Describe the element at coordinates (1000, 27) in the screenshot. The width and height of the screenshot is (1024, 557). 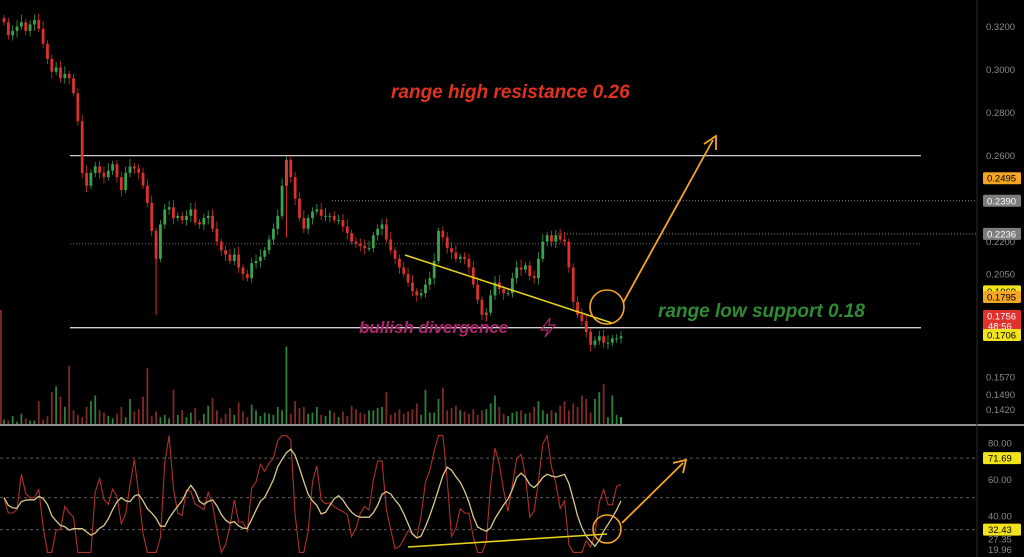
I see `price-axis-tick: 0.3200` at that location.